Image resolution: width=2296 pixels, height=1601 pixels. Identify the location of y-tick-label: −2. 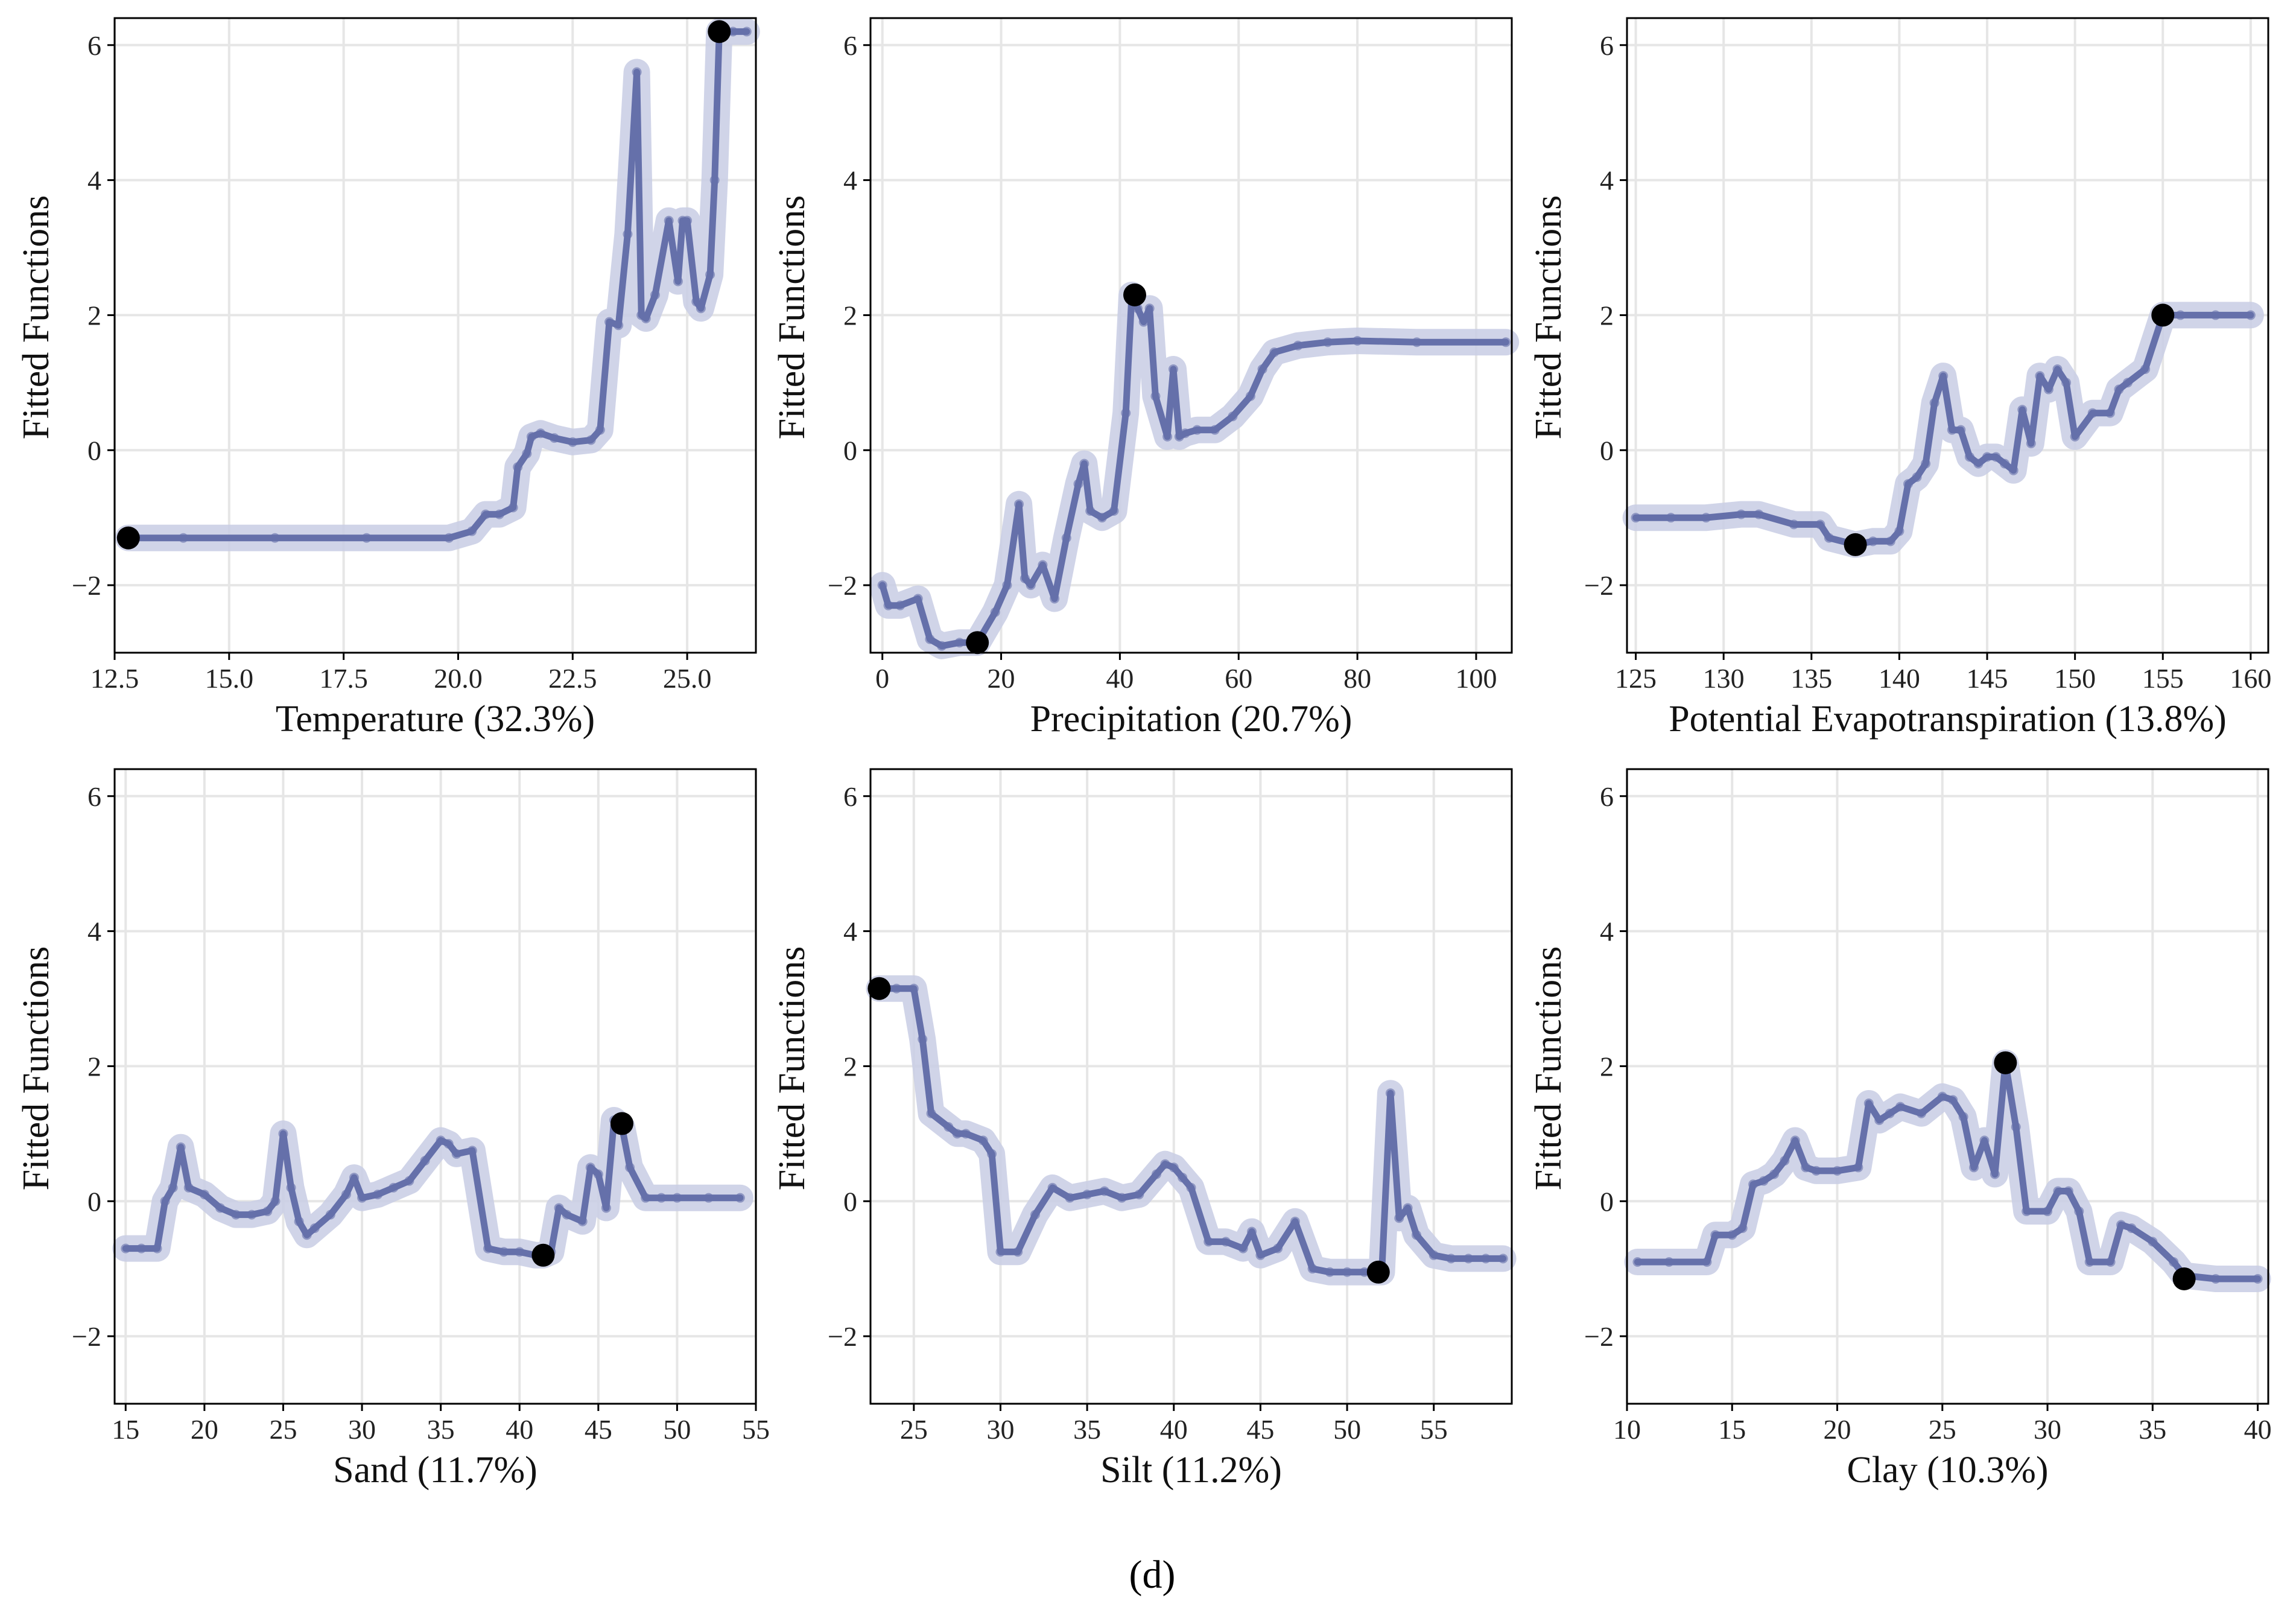
(1599, 1336).